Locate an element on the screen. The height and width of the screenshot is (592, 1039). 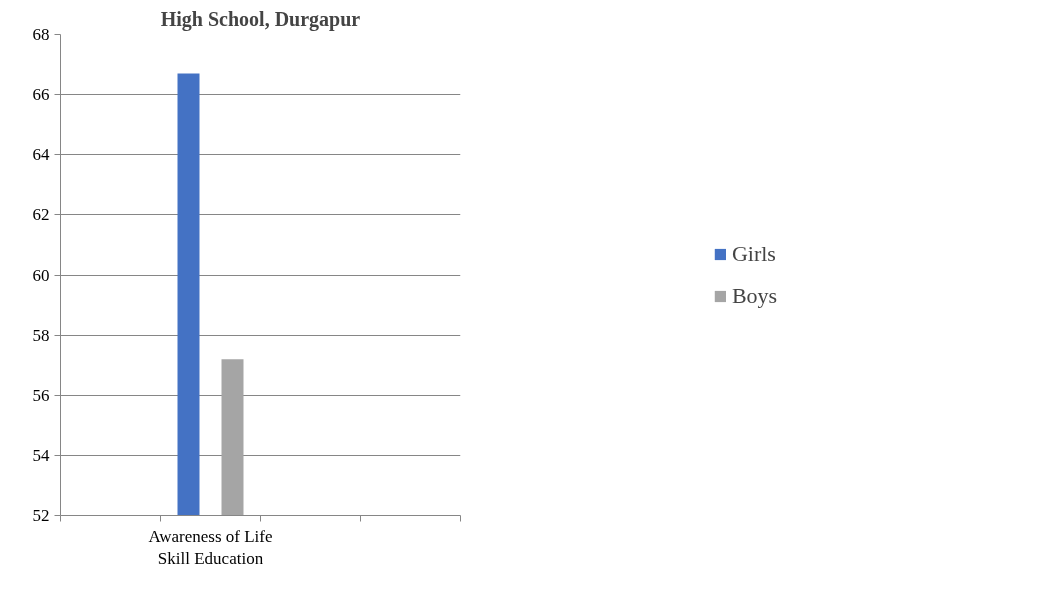
legend-label: Girls is located at coordinates (753, 253).